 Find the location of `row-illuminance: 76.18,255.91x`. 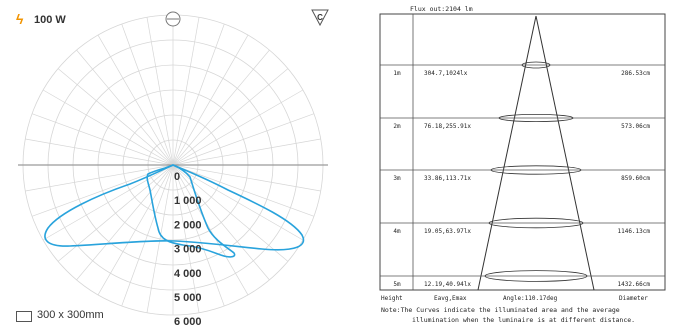

row-illuminance: 76.18,255.91x is located at coordinates (447, 126).